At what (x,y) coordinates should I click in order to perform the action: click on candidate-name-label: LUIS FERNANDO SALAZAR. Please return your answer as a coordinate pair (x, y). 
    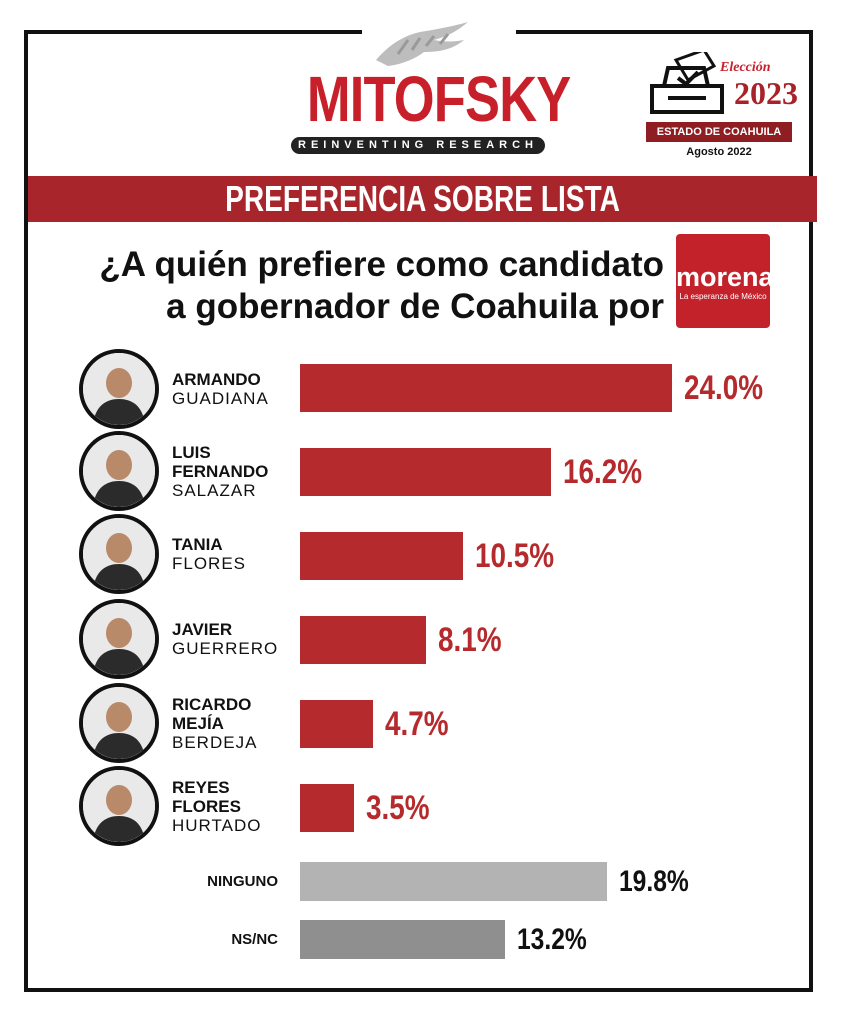
    Looking at the image, I should click on (236, 471).